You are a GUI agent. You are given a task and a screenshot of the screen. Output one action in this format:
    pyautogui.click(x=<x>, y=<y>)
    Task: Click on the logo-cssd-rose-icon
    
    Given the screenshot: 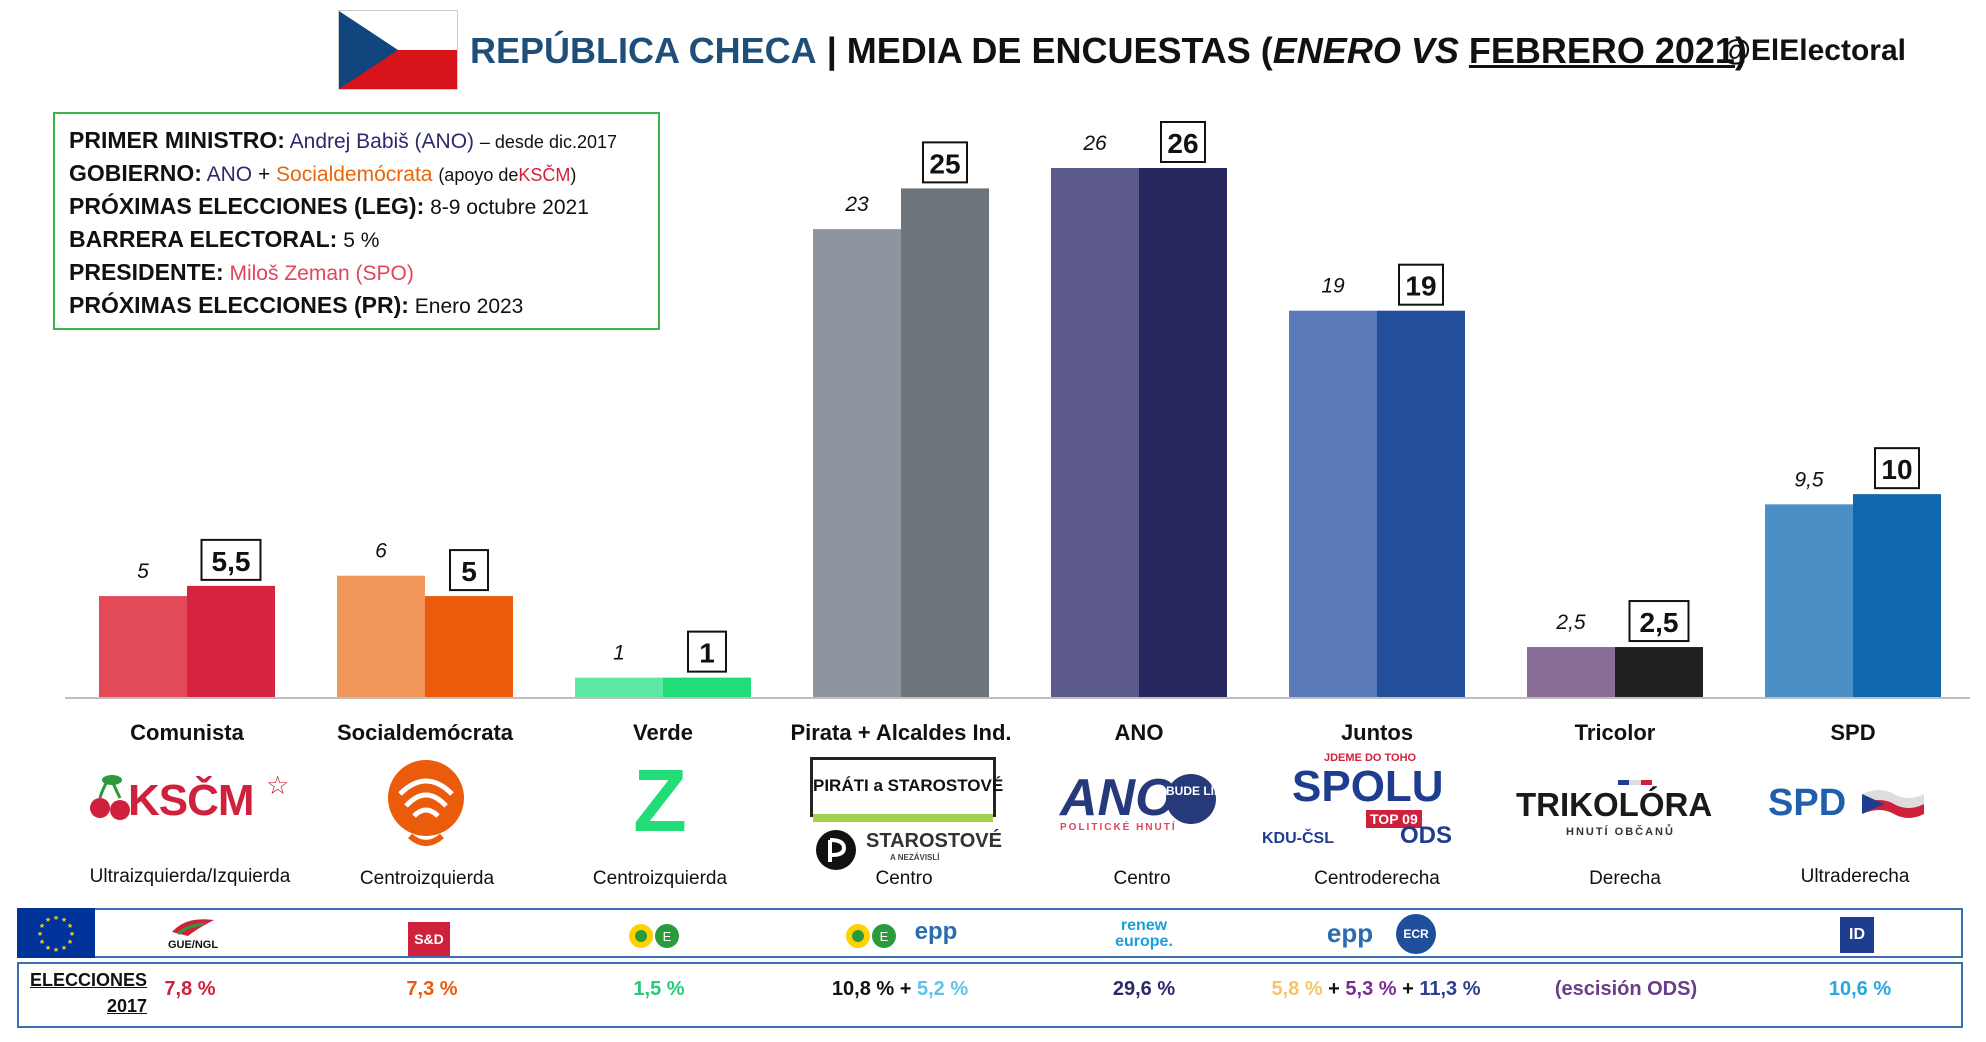 What is the action you would take?
    pyautogui.click(x=426, y=803)
    